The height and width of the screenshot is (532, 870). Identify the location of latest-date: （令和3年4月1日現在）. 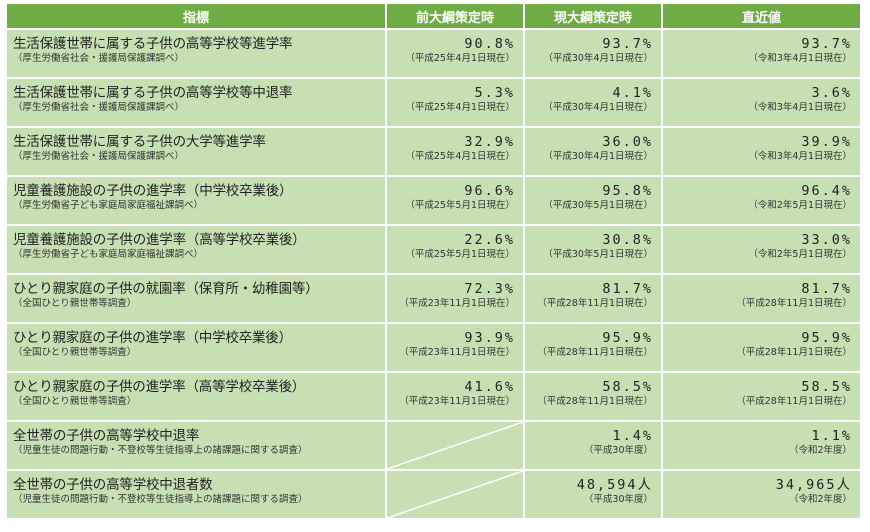
(800, 58).